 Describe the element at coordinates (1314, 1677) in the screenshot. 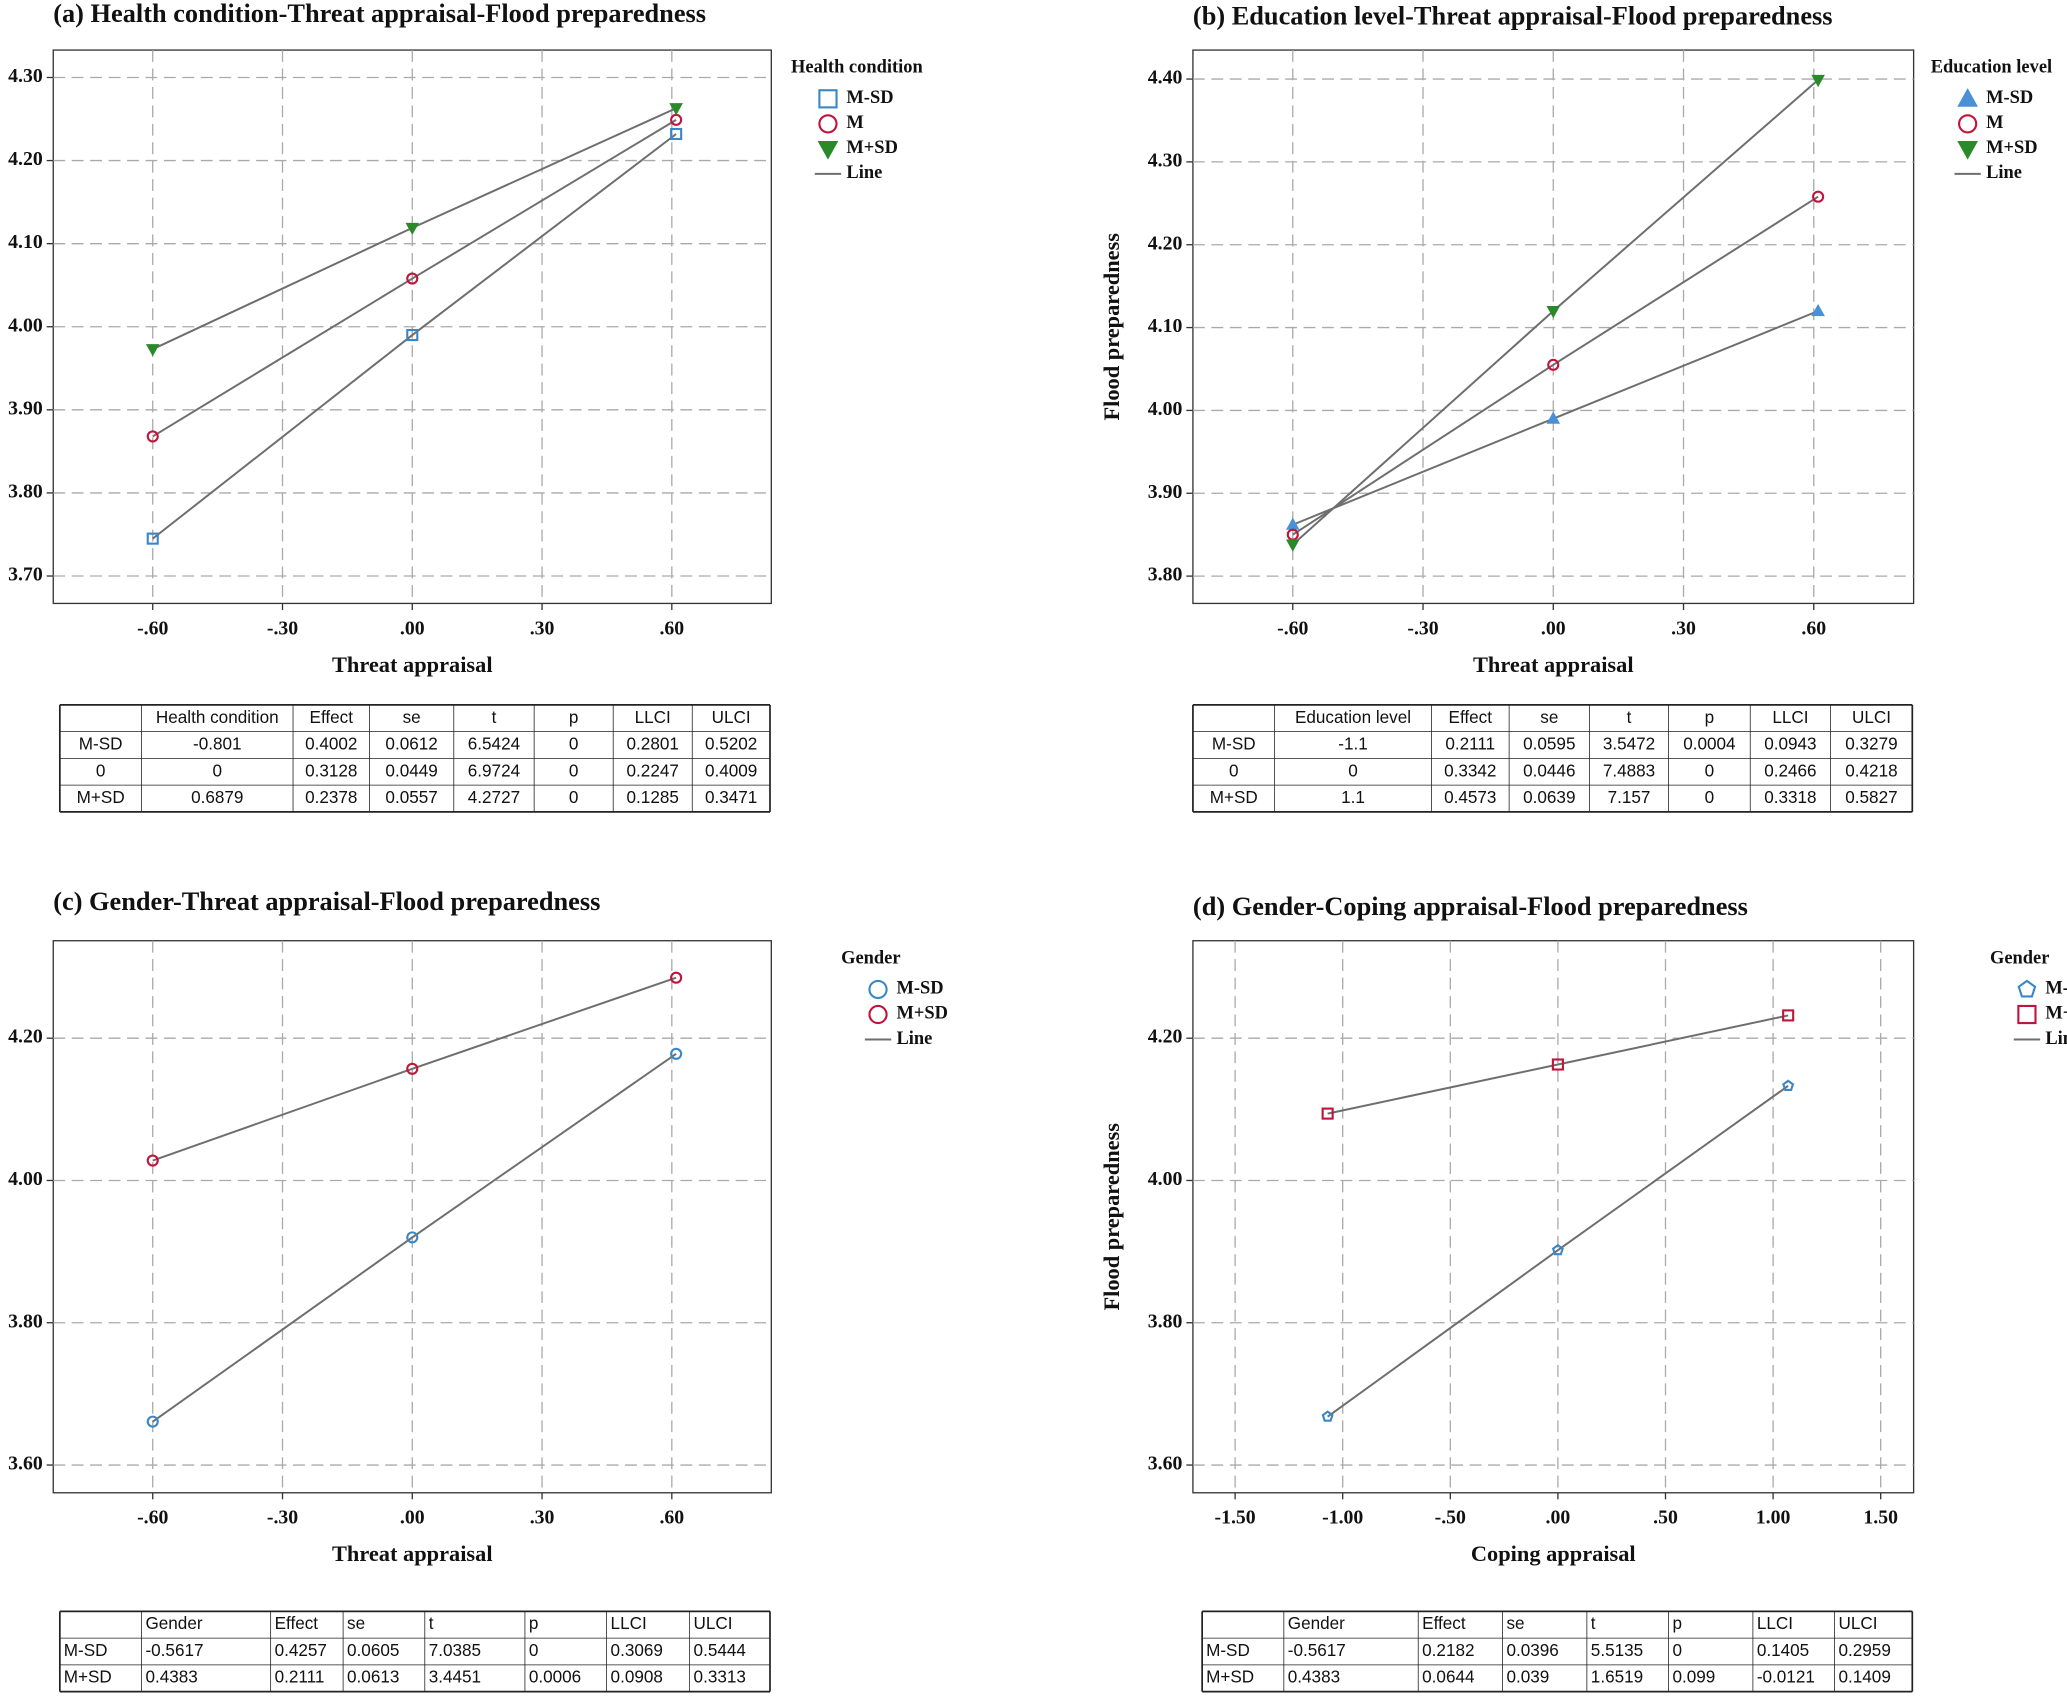

I see `table-cell: 0.4383` at that location.